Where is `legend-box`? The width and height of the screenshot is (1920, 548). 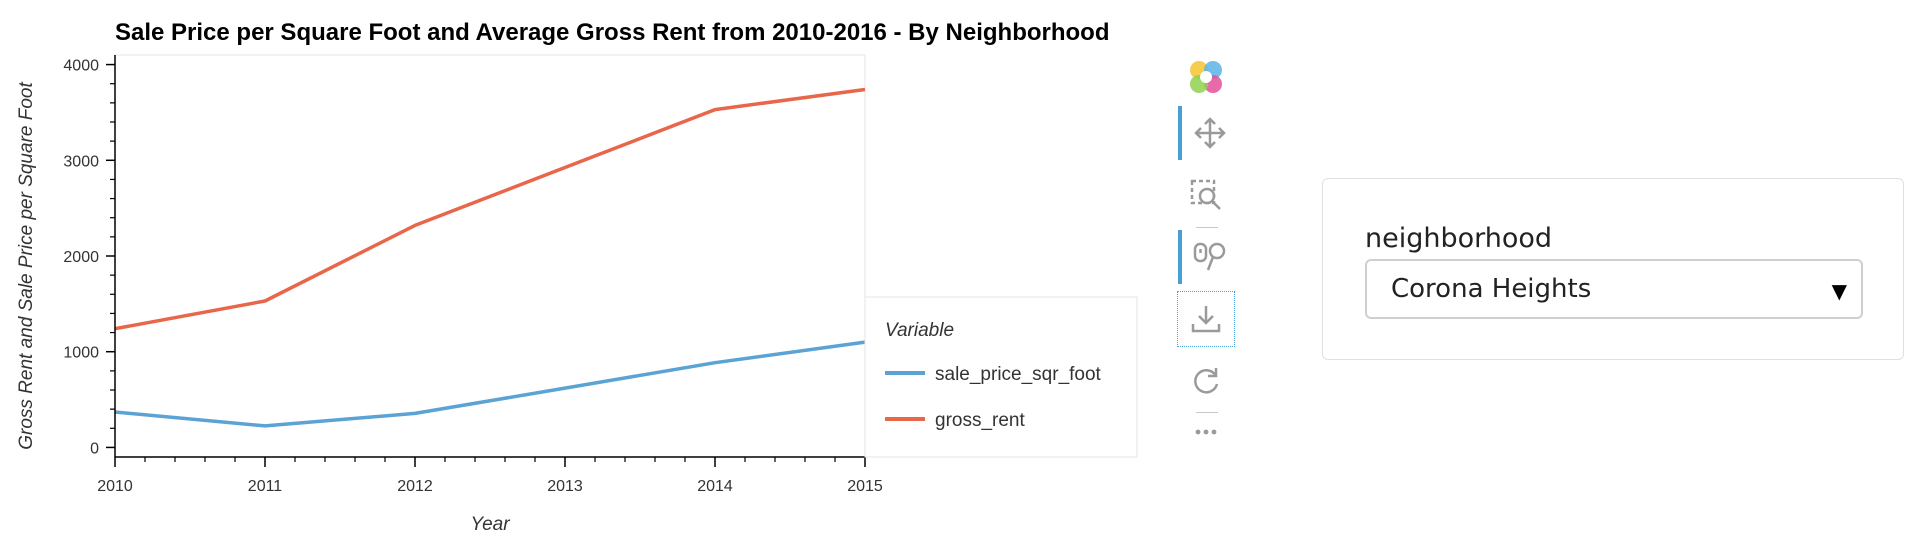
legend-box is located at coordinates (1001, 377).